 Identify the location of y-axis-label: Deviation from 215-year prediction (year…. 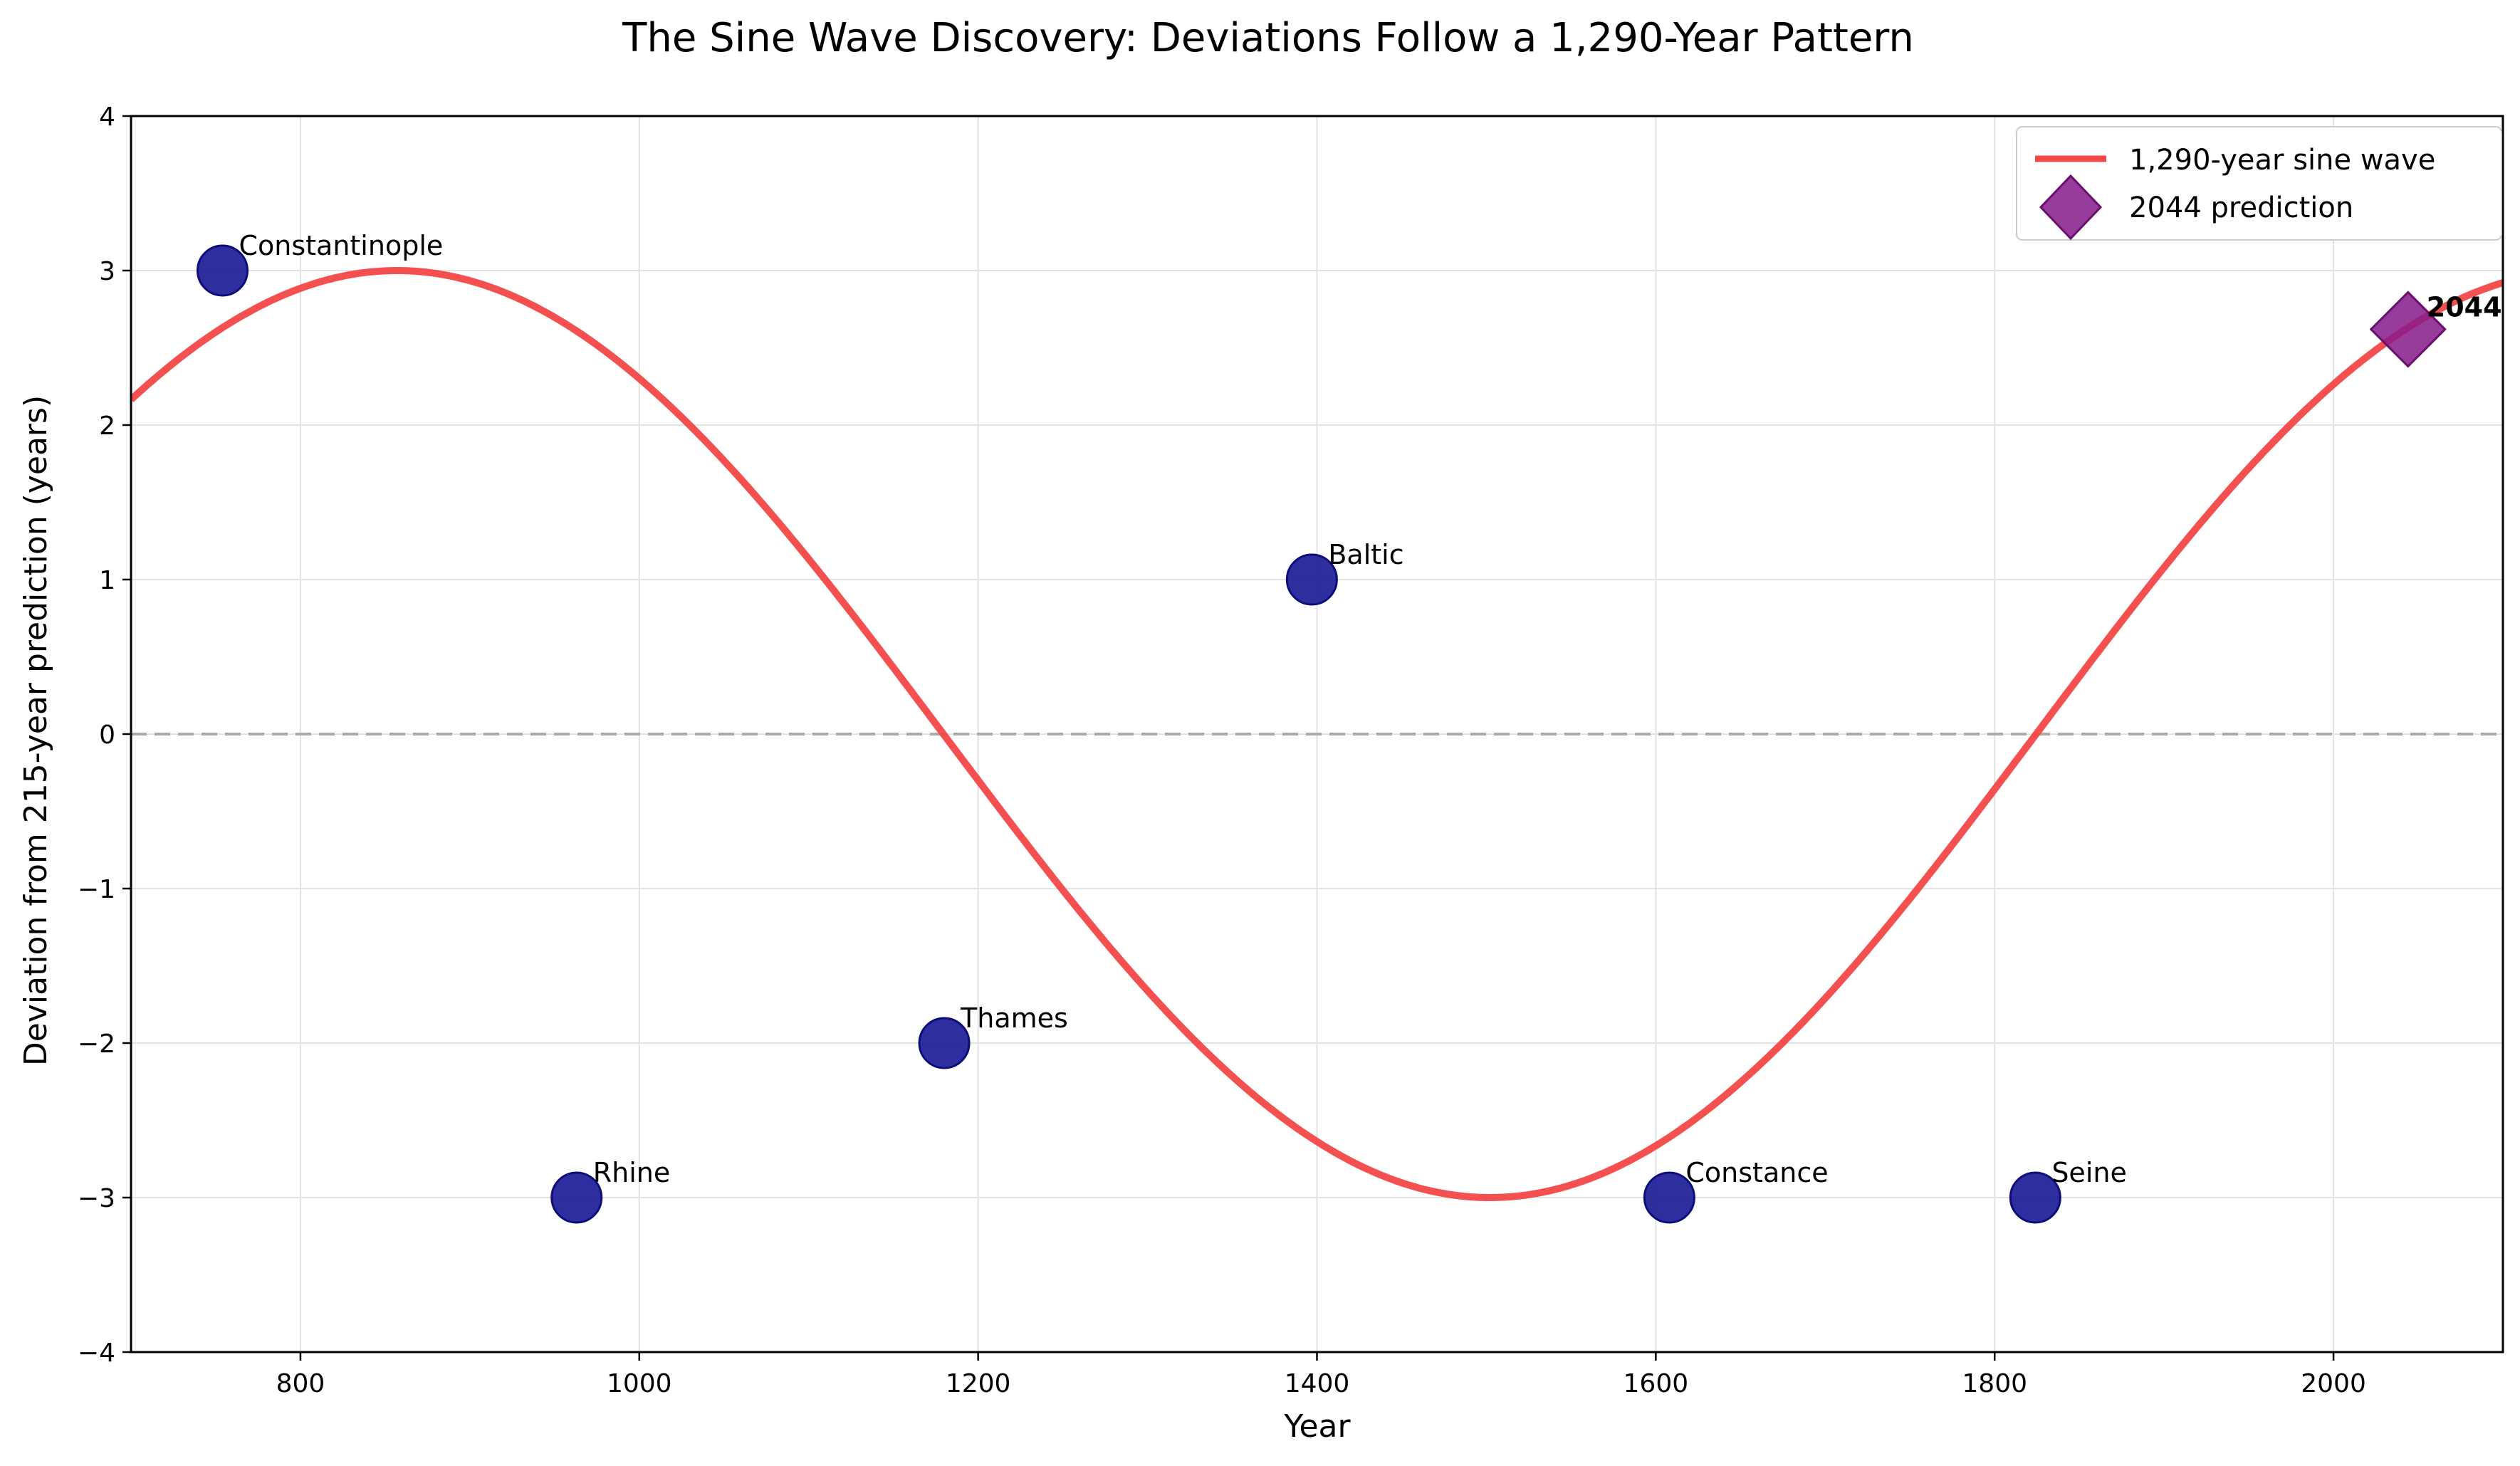
(36, 730).